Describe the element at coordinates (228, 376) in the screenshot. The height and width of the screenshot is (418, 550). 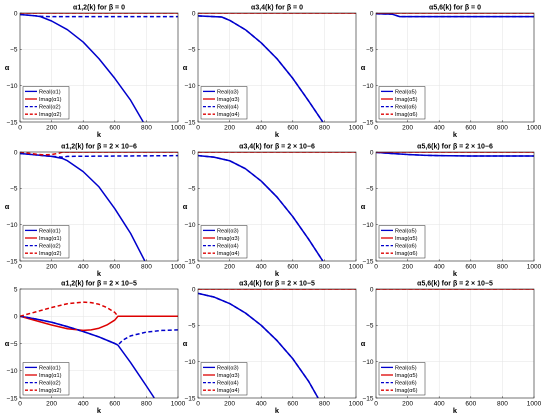
I see `legend-entry: Imag(α3)` at that location.